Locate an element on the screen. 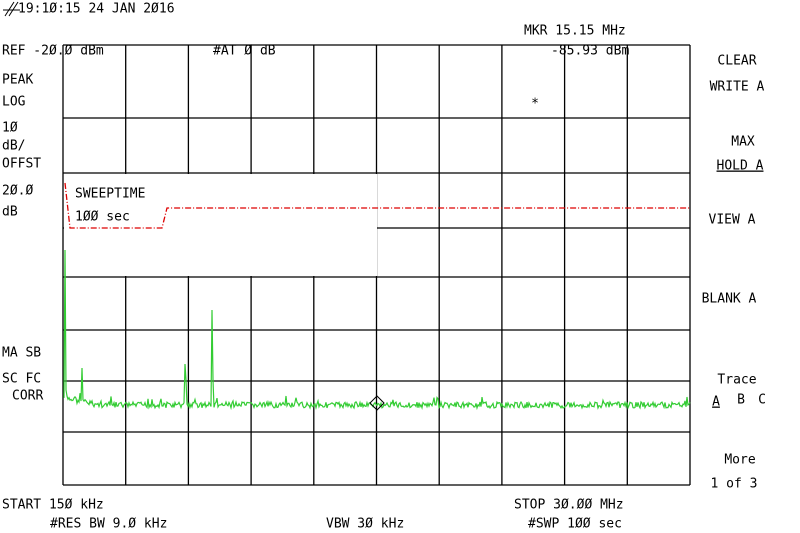 The width and height of the screenshot is (800, 533). left-label: 1Ø is located at coordinates (10, 128).